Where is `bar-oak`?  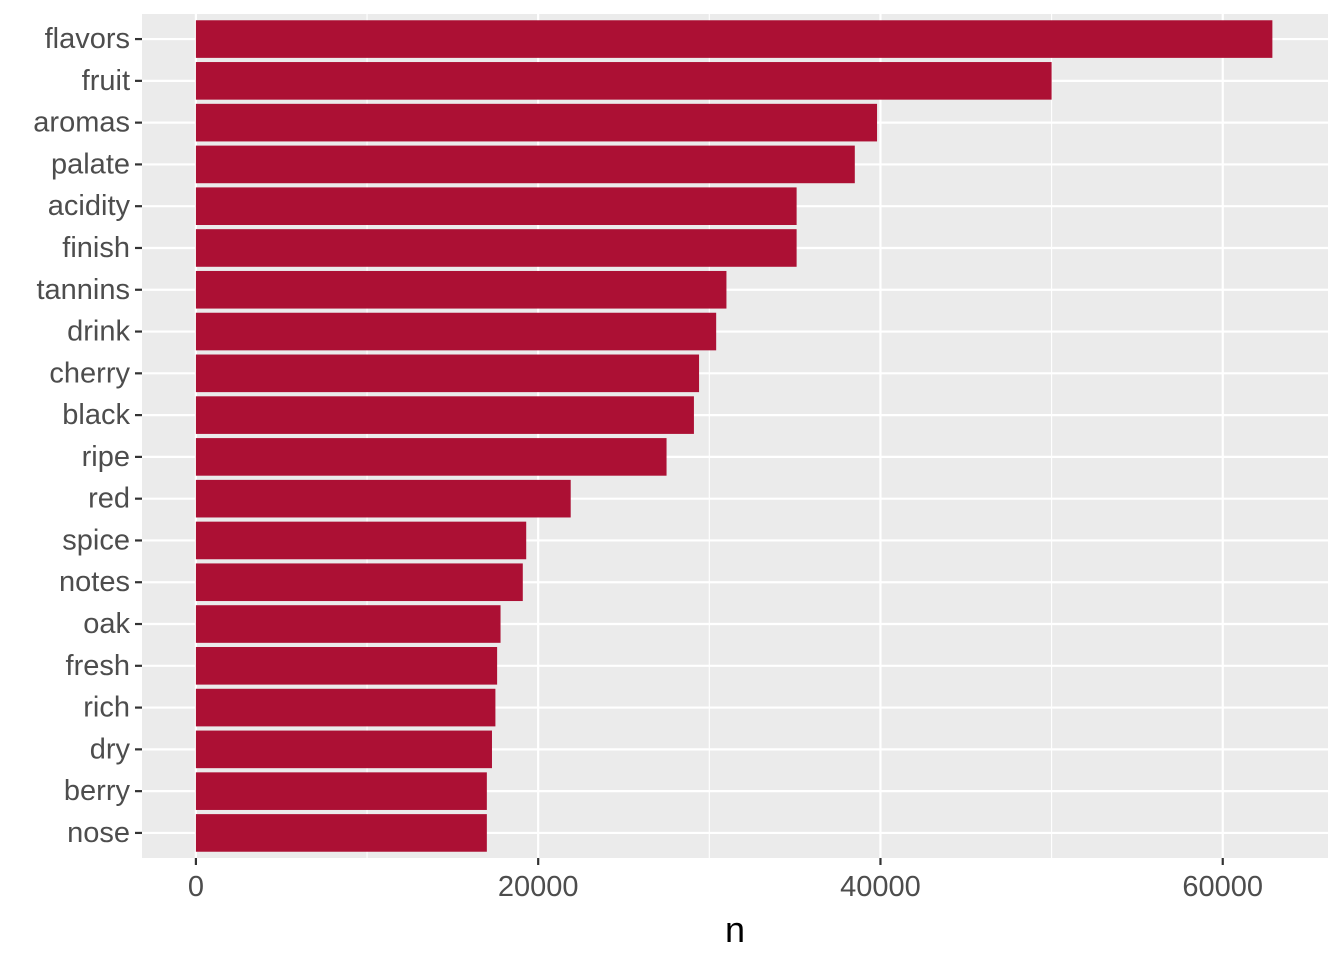
bar-oak is located at coordinates (348, 624).